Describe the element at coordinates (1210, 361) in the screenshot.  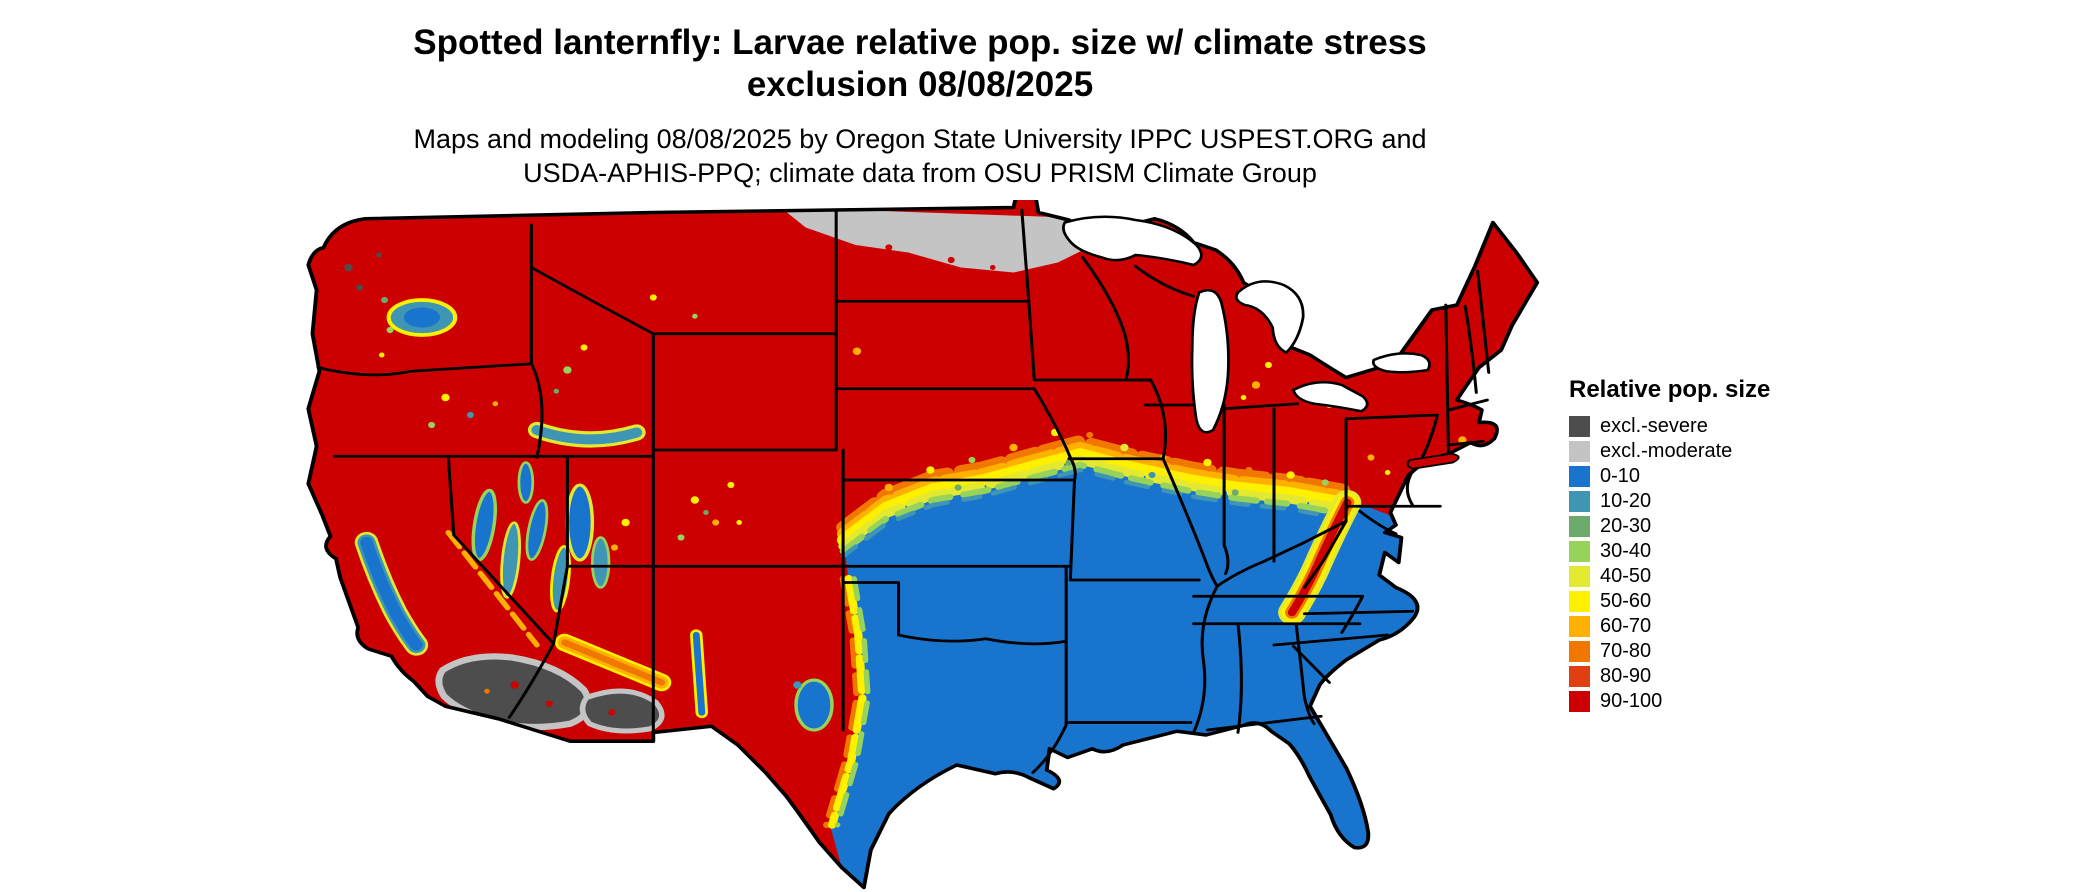
I see `lake-michigan` at that location.